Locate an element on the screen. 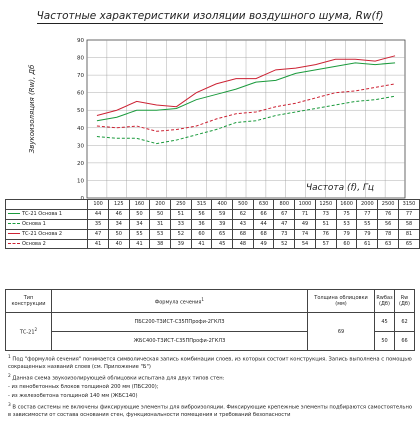 This screenshot has width=420, height=421. series-name: ТС-21 Основа 1 is located at coordinates (42, 214).